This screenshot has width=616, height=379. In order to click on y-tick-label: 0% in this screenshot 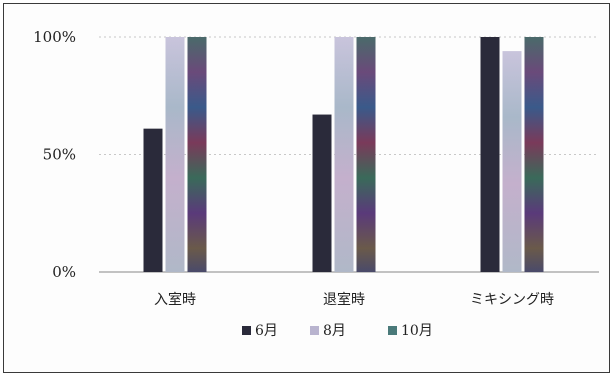, I will do `click(64, 272)`.